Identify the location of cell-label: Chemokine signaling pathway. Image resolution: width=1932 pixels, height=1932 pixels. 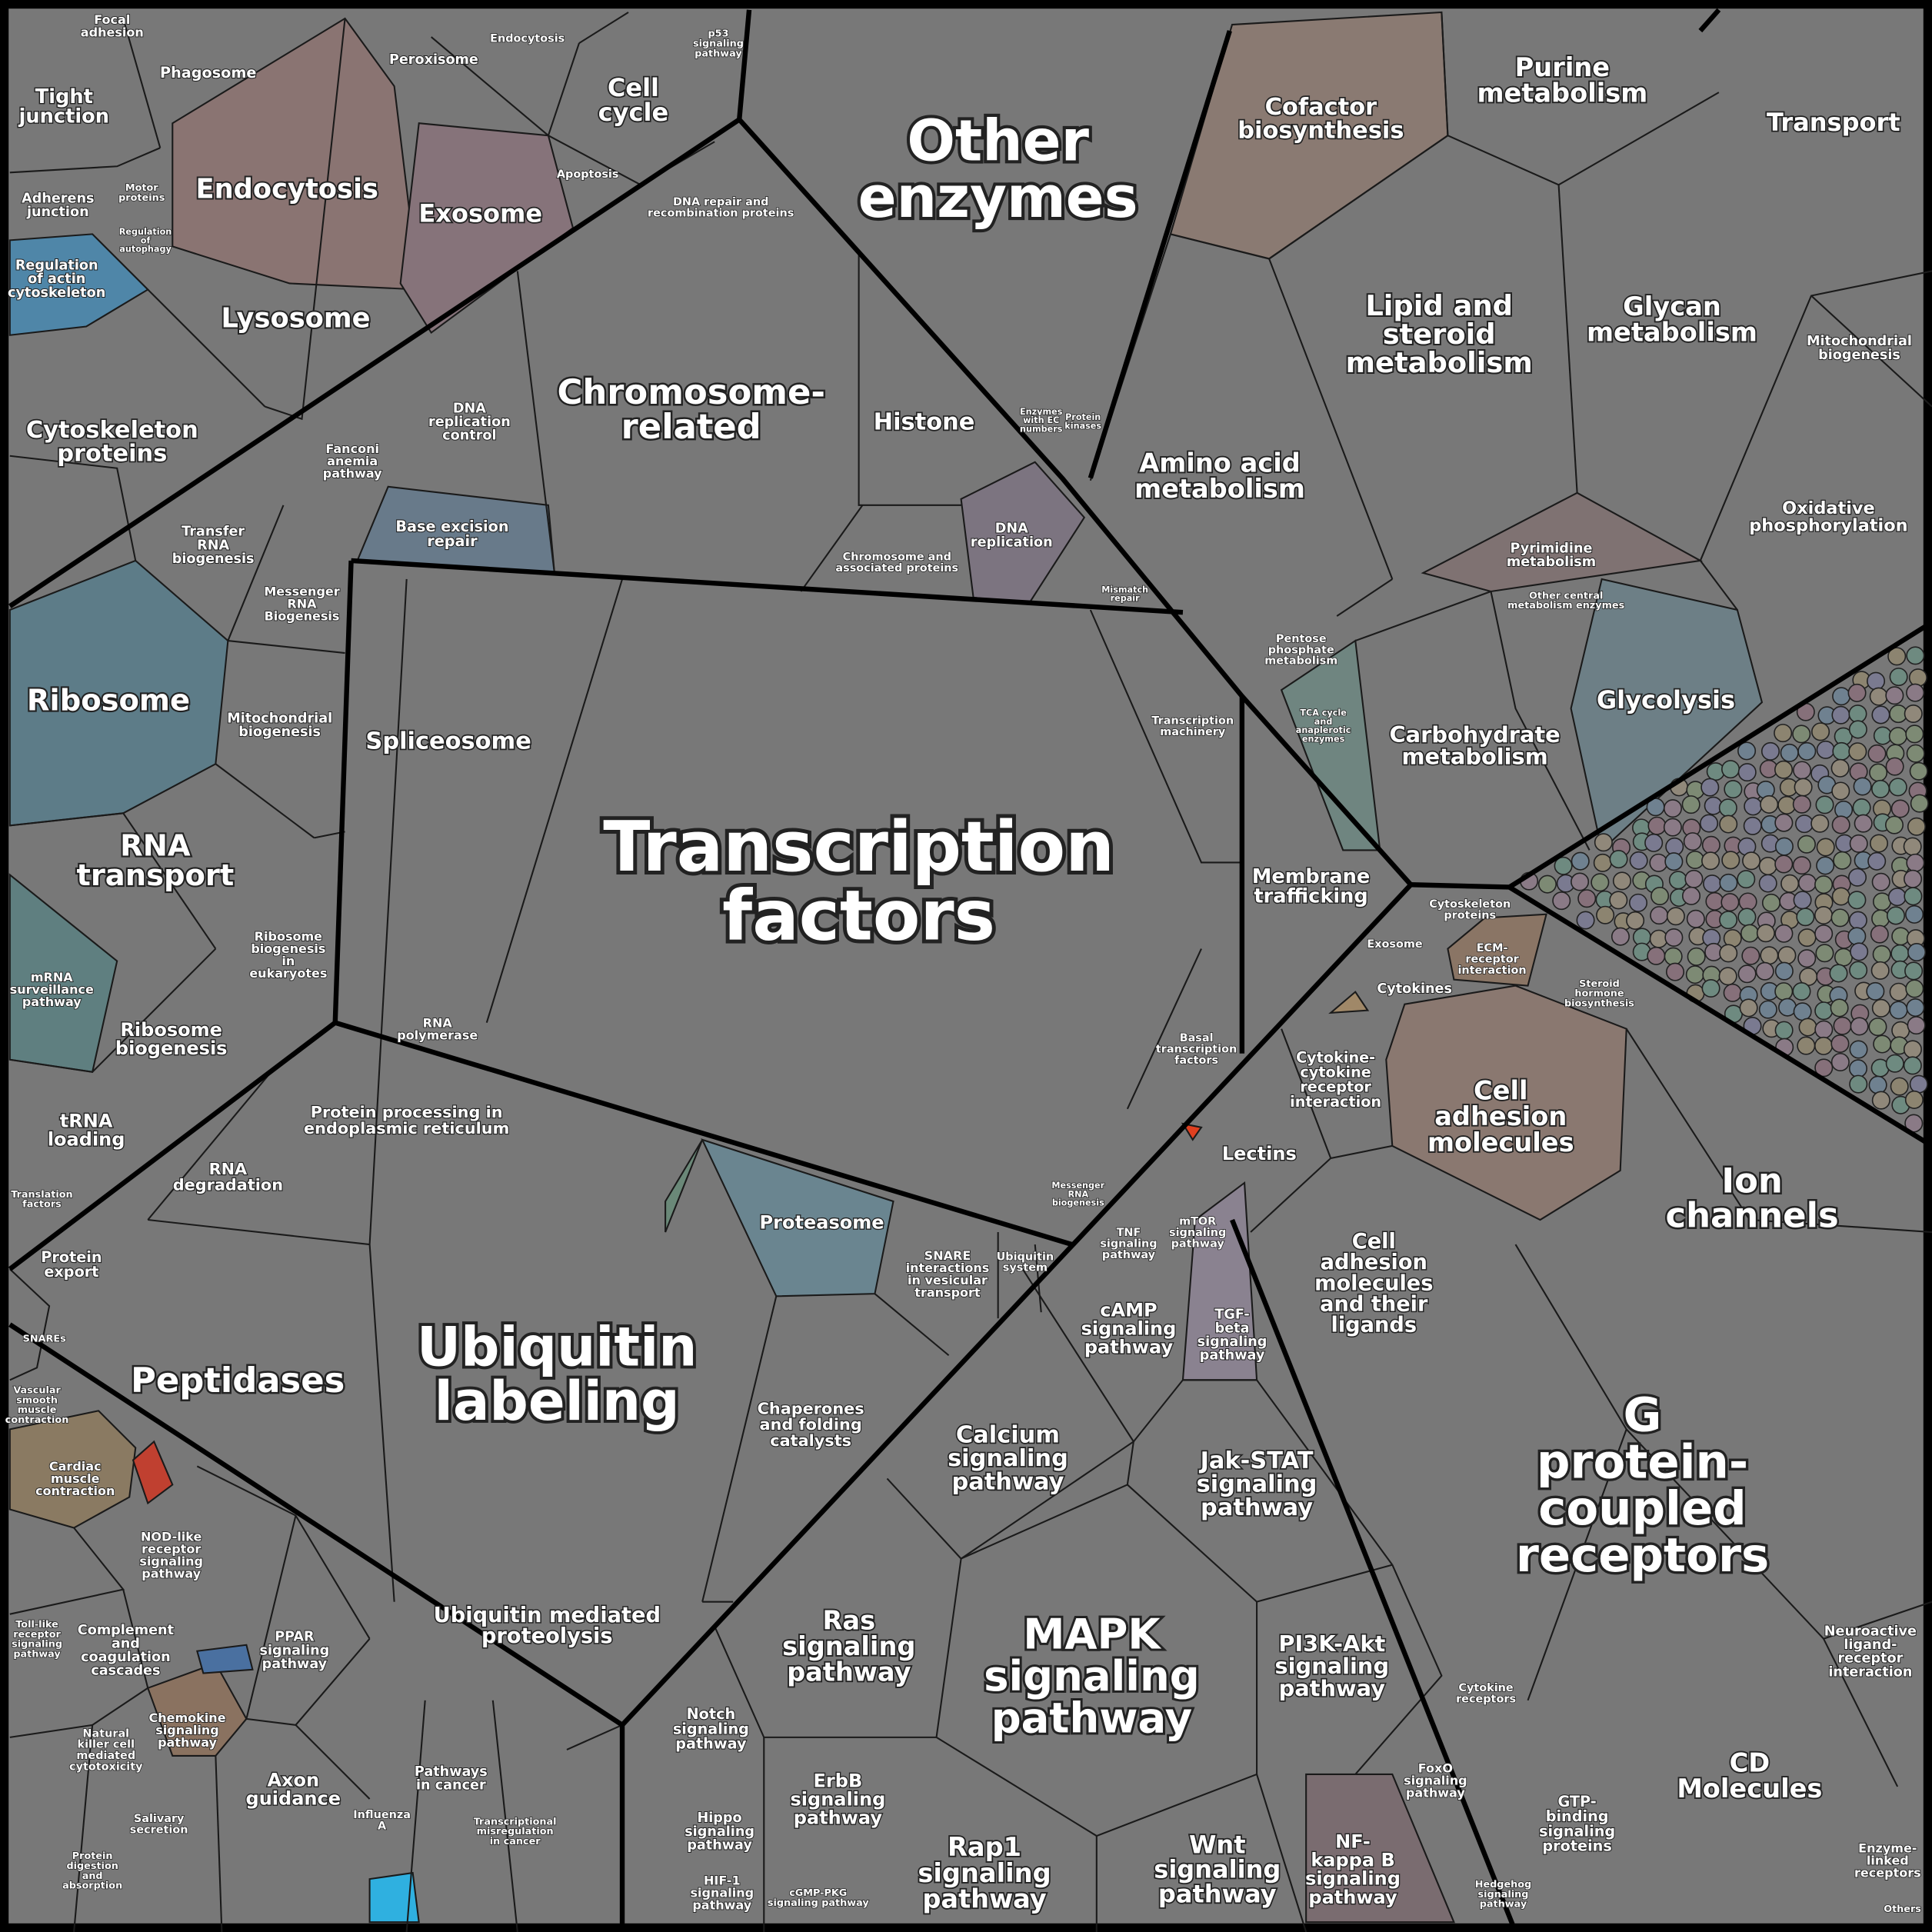
(186, 1730).